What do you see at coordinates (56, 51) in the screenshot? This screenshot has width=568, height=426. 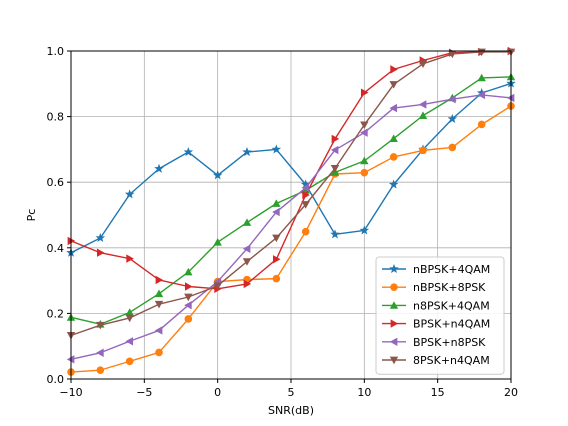 I see `y-tick-label: 1.0` at bounding box center [56, 51].